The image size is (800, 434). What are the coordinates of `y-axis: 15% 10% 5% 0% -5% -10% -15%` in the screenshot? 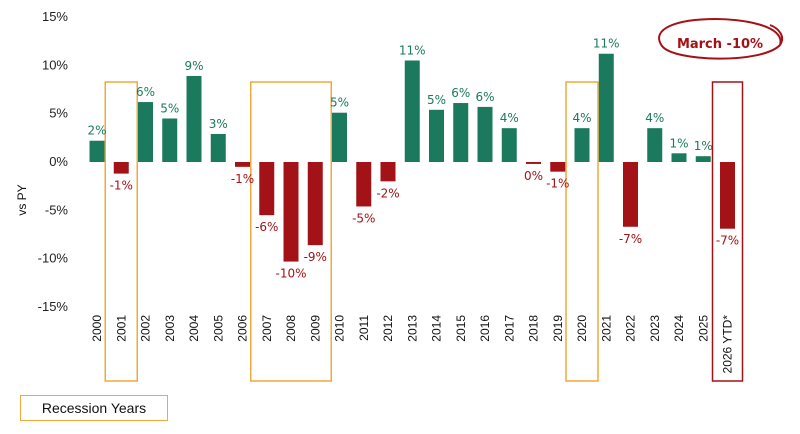 It's located at (53, 161).